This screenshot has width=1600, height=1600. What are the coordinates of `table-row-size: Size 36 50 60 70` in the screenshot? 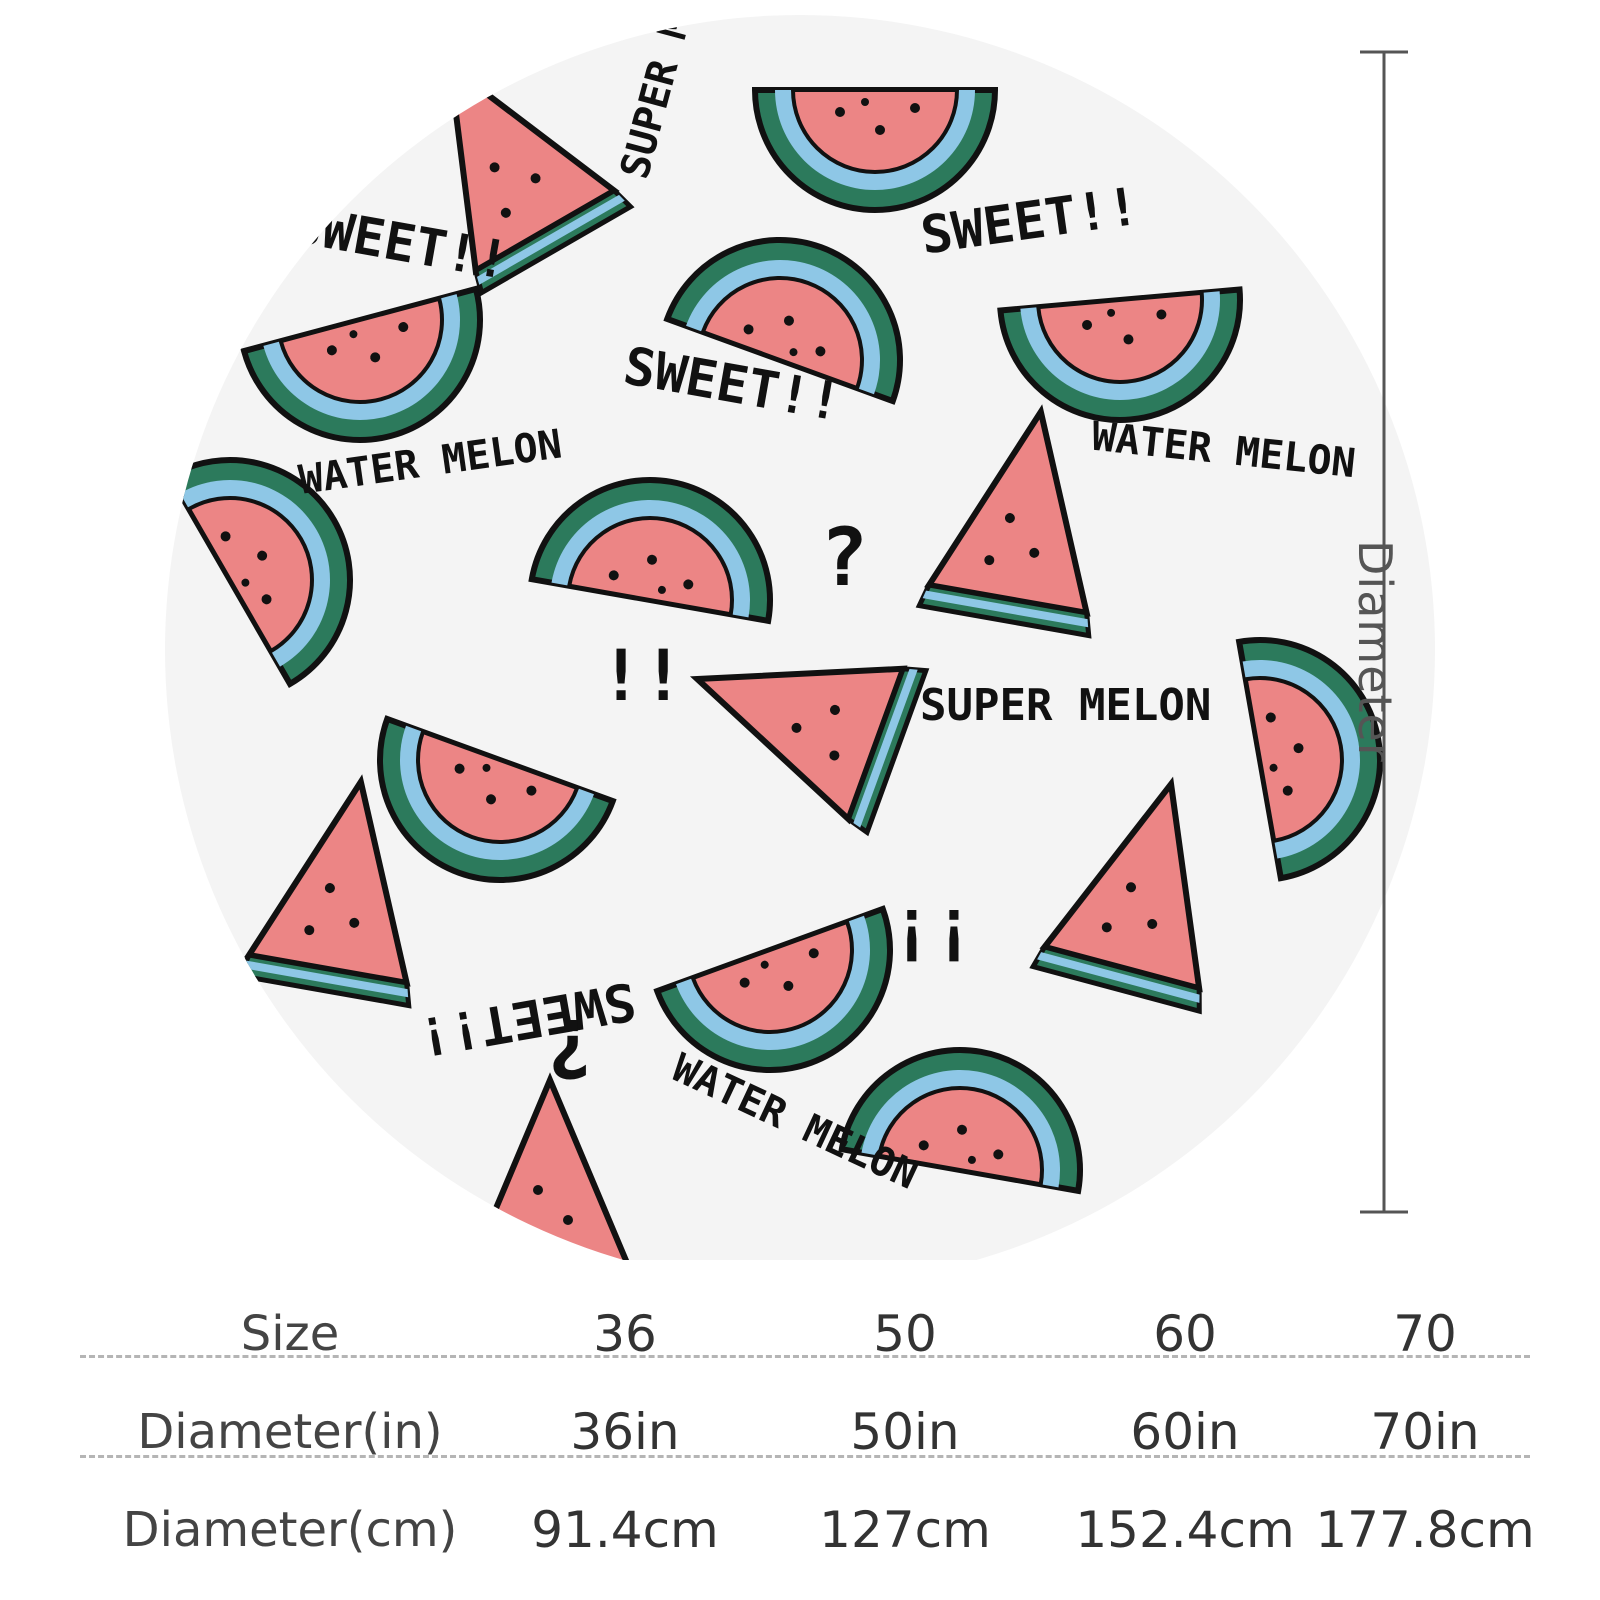 It's located at (805, 1334).